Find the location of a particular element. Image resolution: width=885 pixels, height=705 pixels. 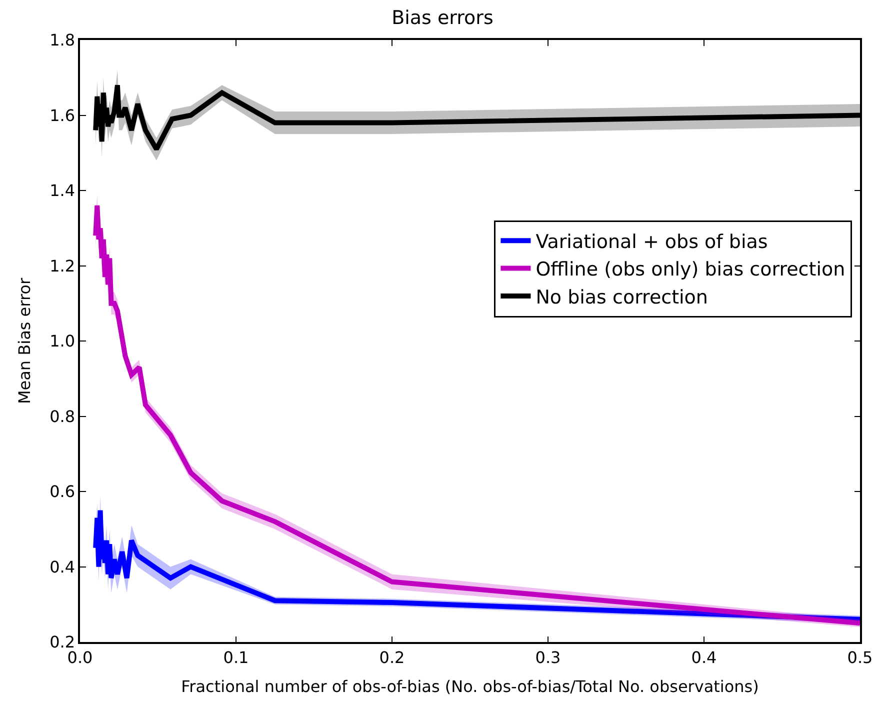

legend-label: Offline (obs only) bias correction is located at coordinates (691, 269).